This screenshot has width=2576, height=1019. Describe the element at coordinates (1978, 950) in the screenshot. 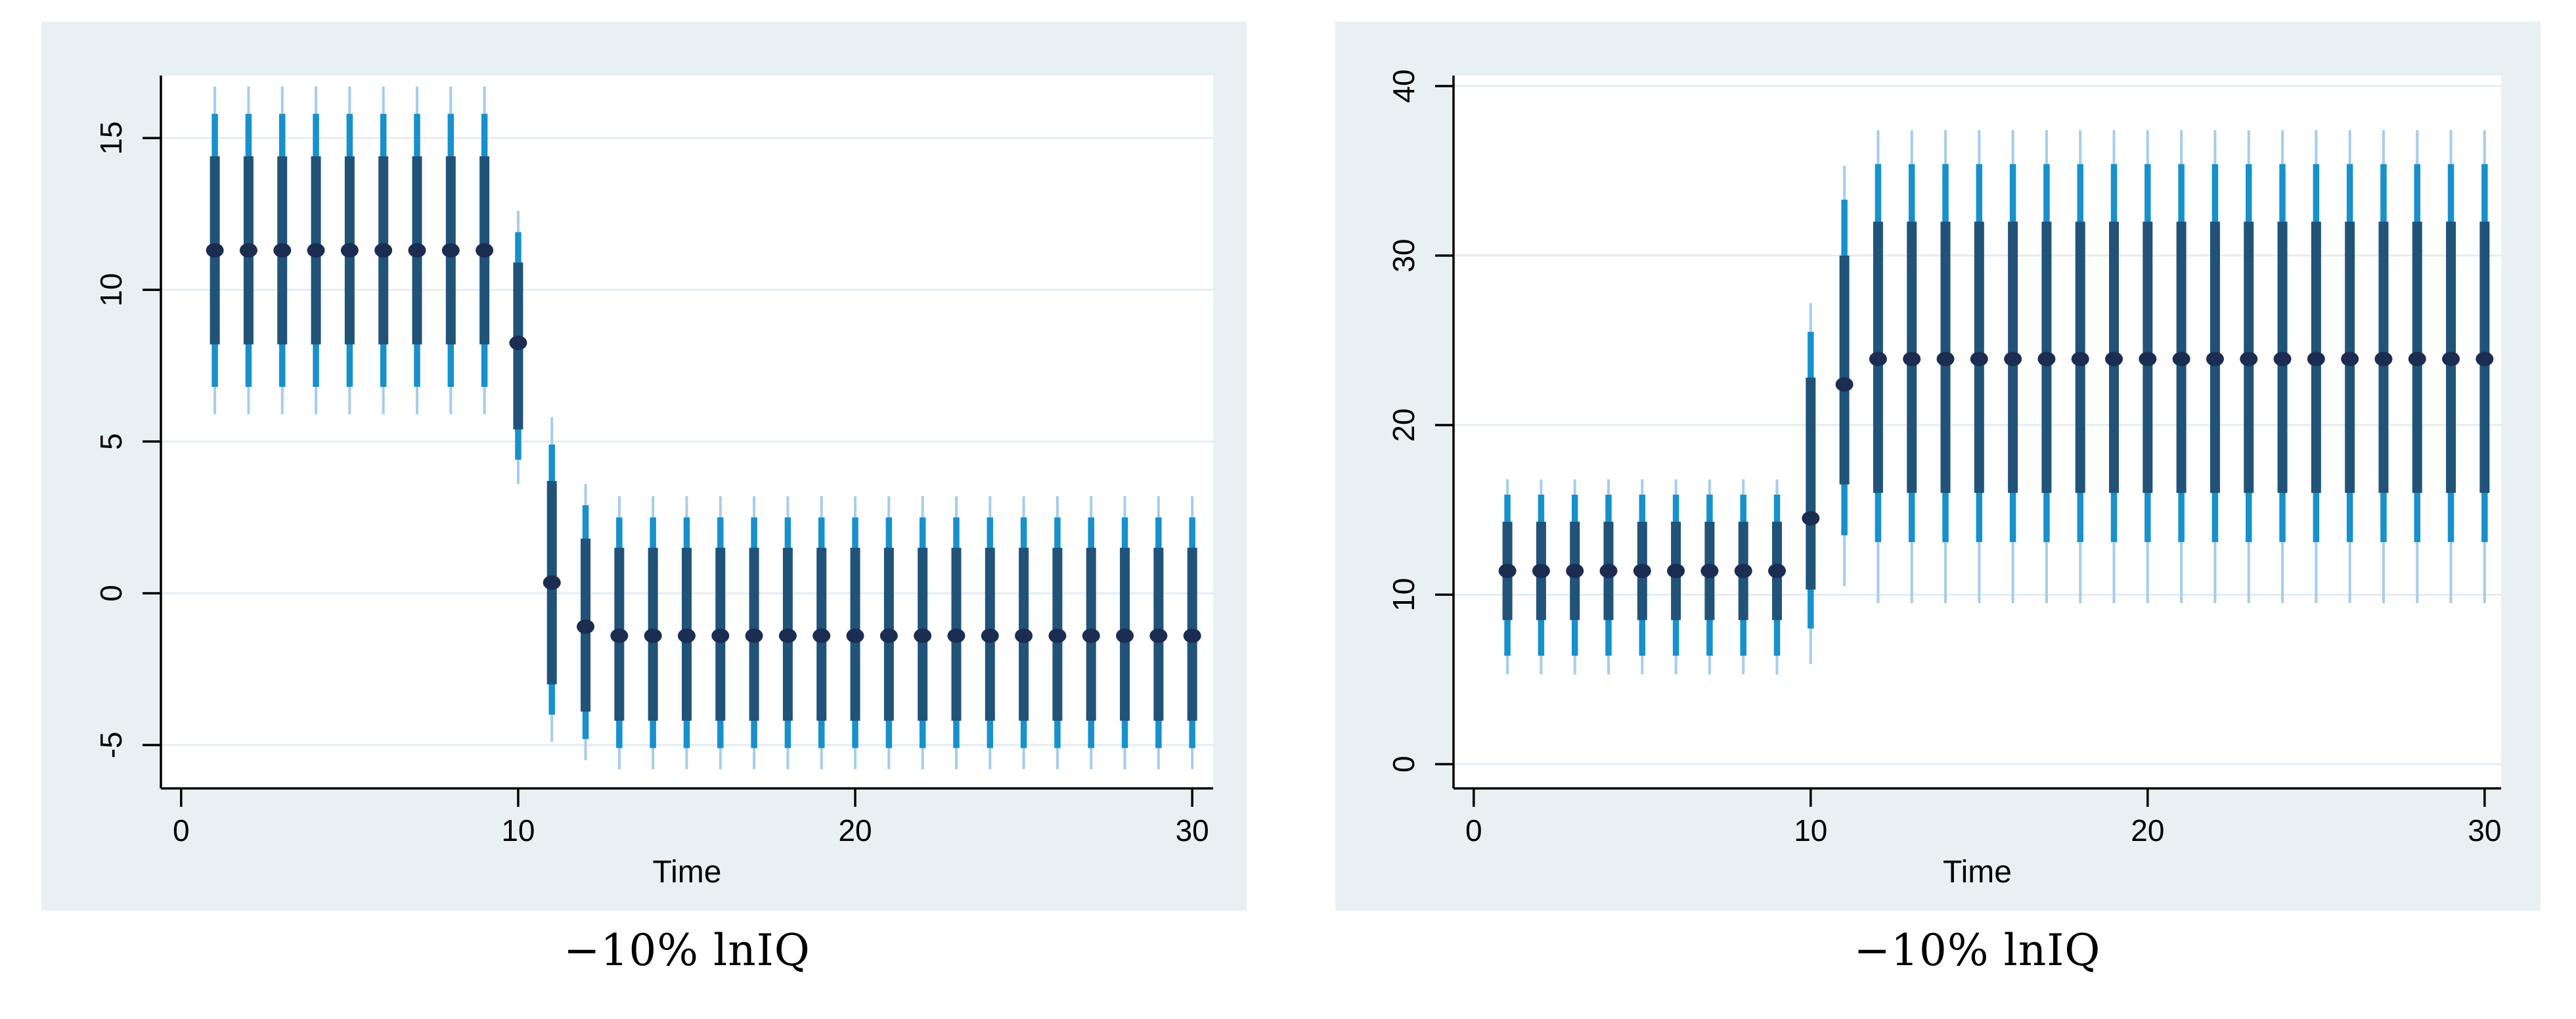

I see `right-chart-caption: −10% lnIQ` at that location.